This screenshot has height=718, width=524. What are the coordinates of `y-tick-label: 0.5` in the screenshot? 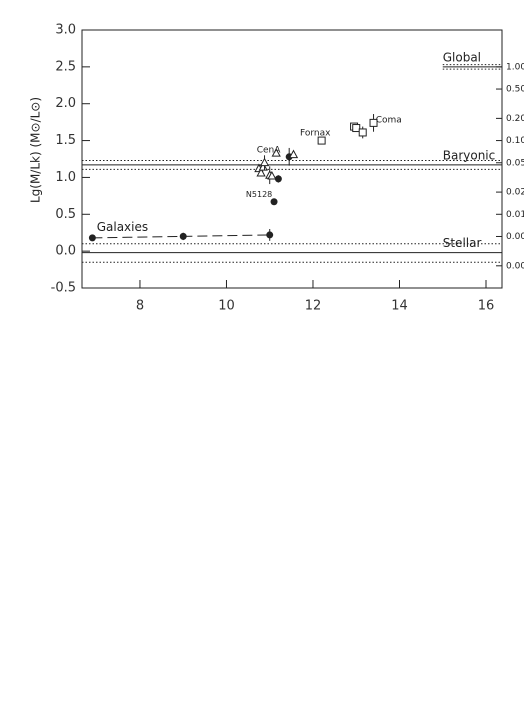 It's located at (65, 214).